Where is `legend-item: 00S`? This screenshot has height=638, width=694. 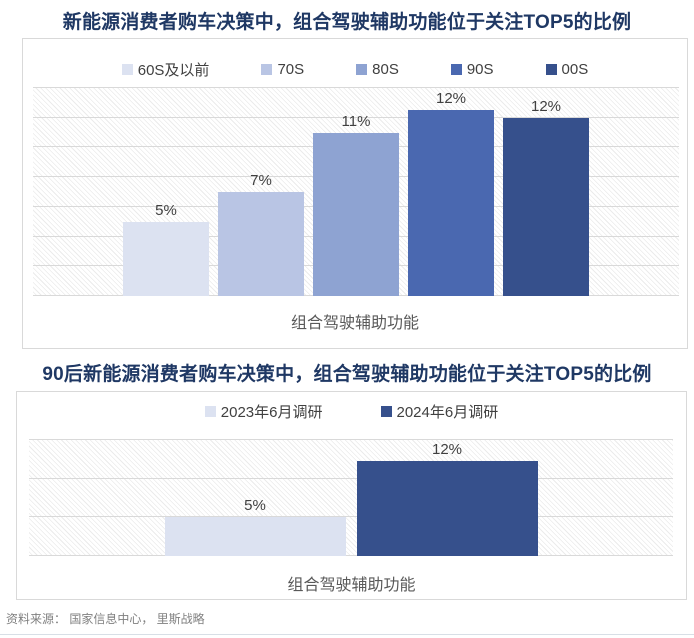
legend-item: 00S is located at coordinates (567, 69).